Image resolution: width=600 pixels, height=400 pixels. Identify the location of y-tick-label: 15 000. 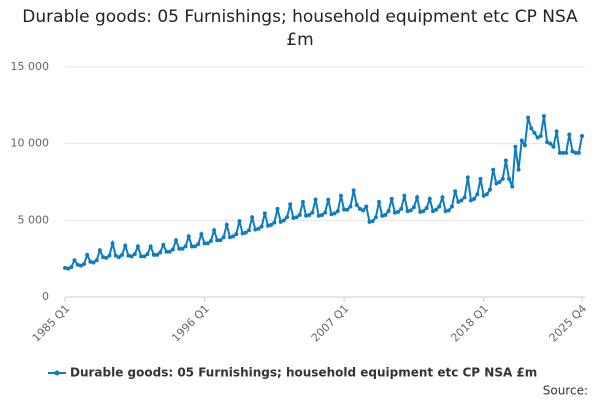
(30, 66).